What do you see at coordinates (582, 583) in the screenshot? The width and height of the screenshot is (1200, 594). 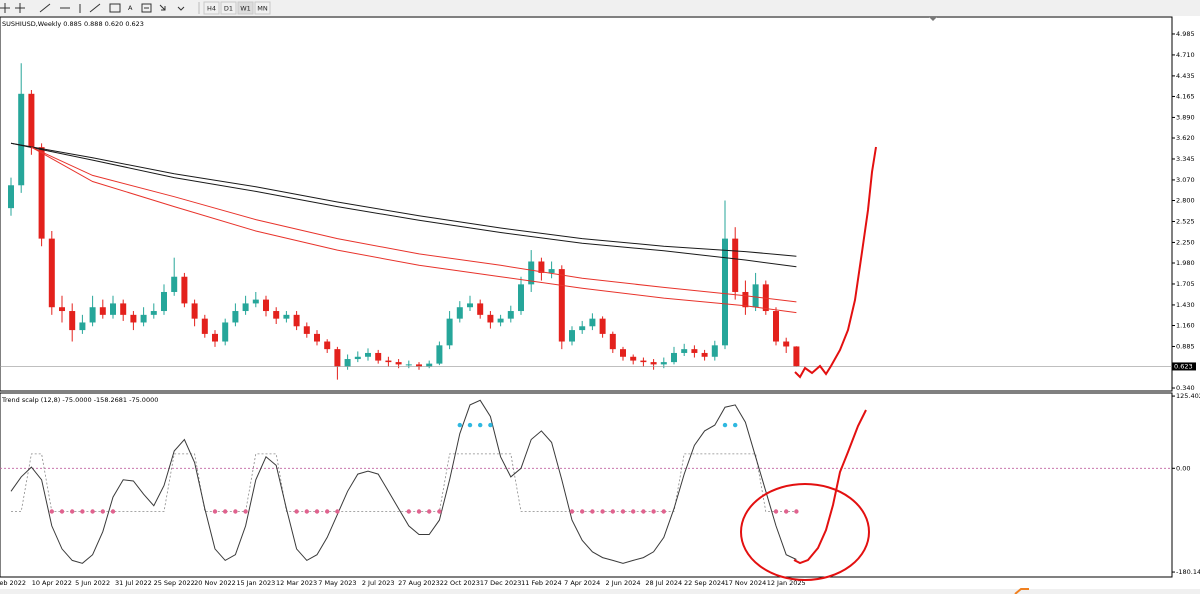 I see `x-tick-label: 7 Apr 2024` at bounding box center [582, 583].